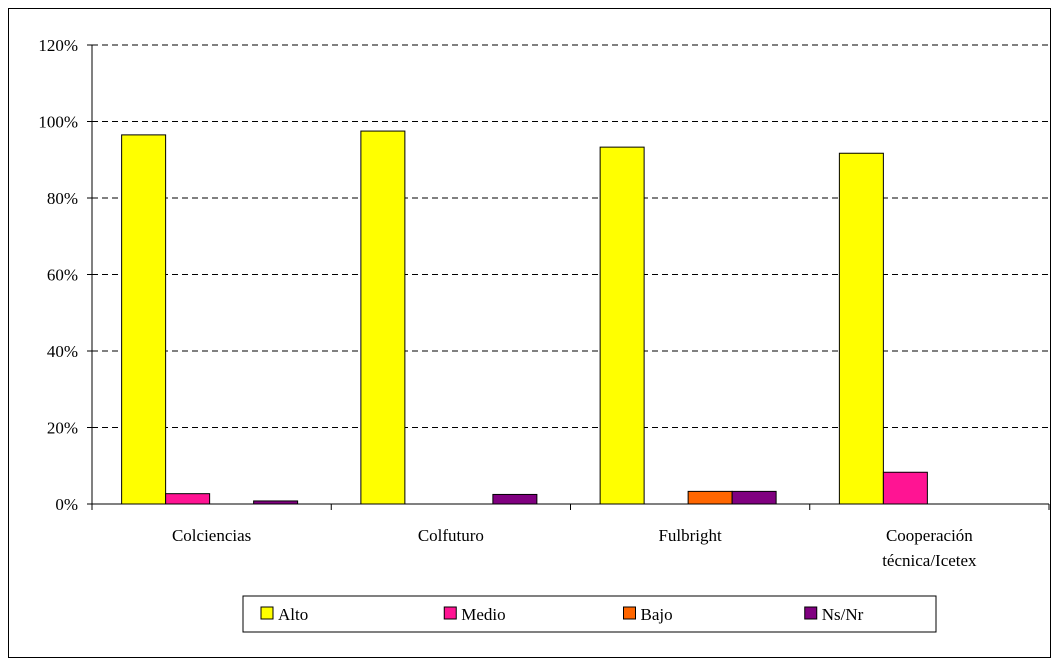 This screenshot has width=1053, height=658. I want to click on legend-label: Medio, so click(483, 614).